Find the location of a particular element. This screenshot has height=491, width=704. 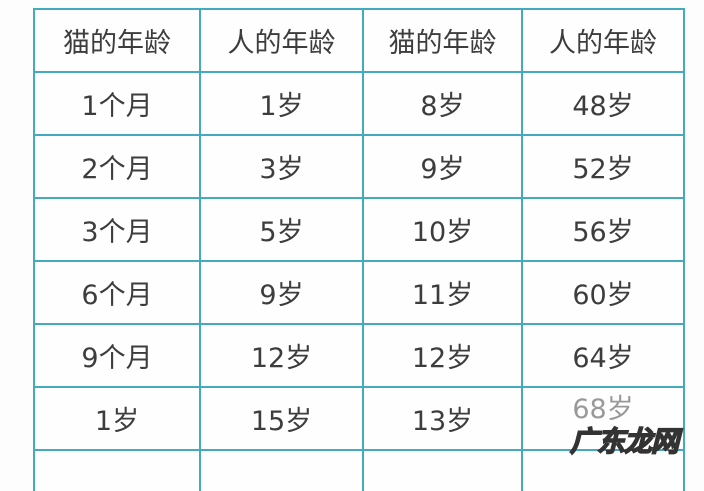

table-cell: 8岁 is located at coordinates (442, 103).